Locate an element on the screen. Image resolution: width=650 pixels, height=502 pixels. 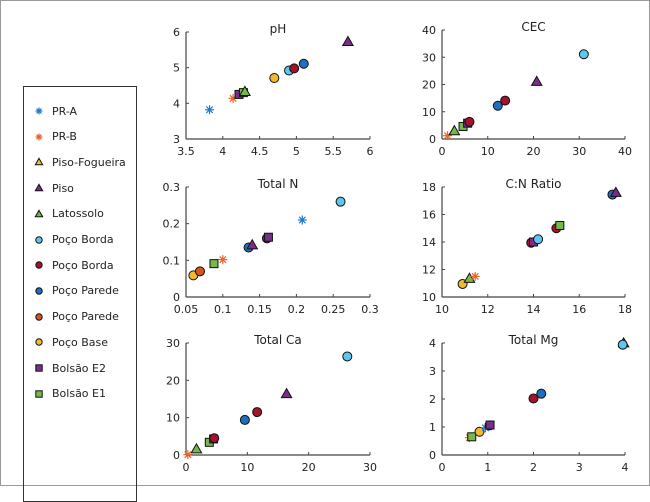
y-tick-label: 16 is located at coordinates (429, 215).